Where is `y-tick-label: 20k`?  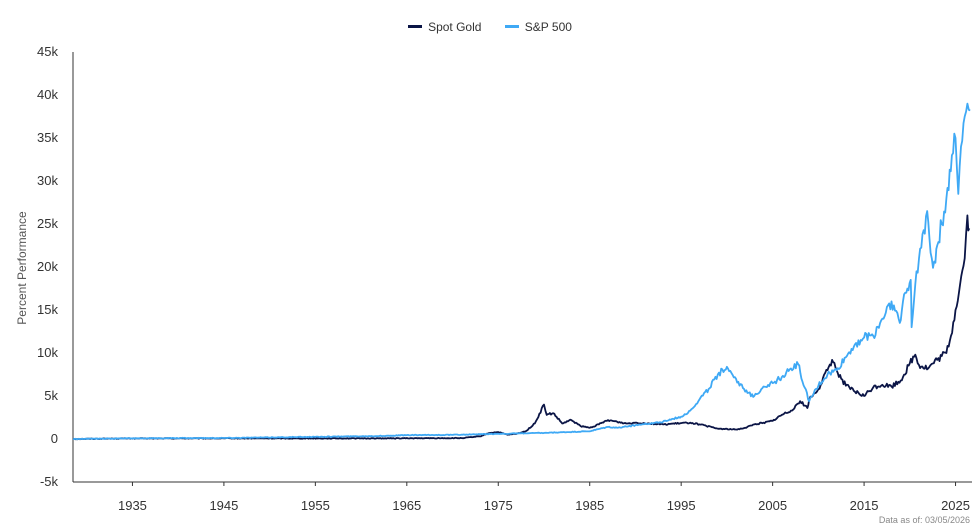 y-tick-label: 20k is located at coordinates (47, 266).